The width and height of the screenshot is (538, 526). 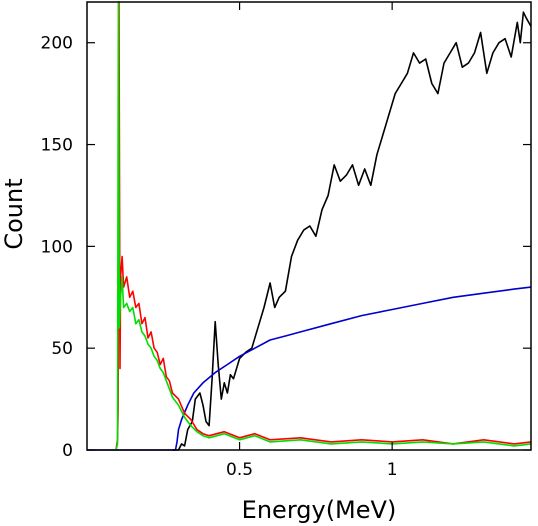 What do you see at coordinates (57, 44) in the screenshot?
I see `y-tick-label: 200` at bounding box center [57, 44].